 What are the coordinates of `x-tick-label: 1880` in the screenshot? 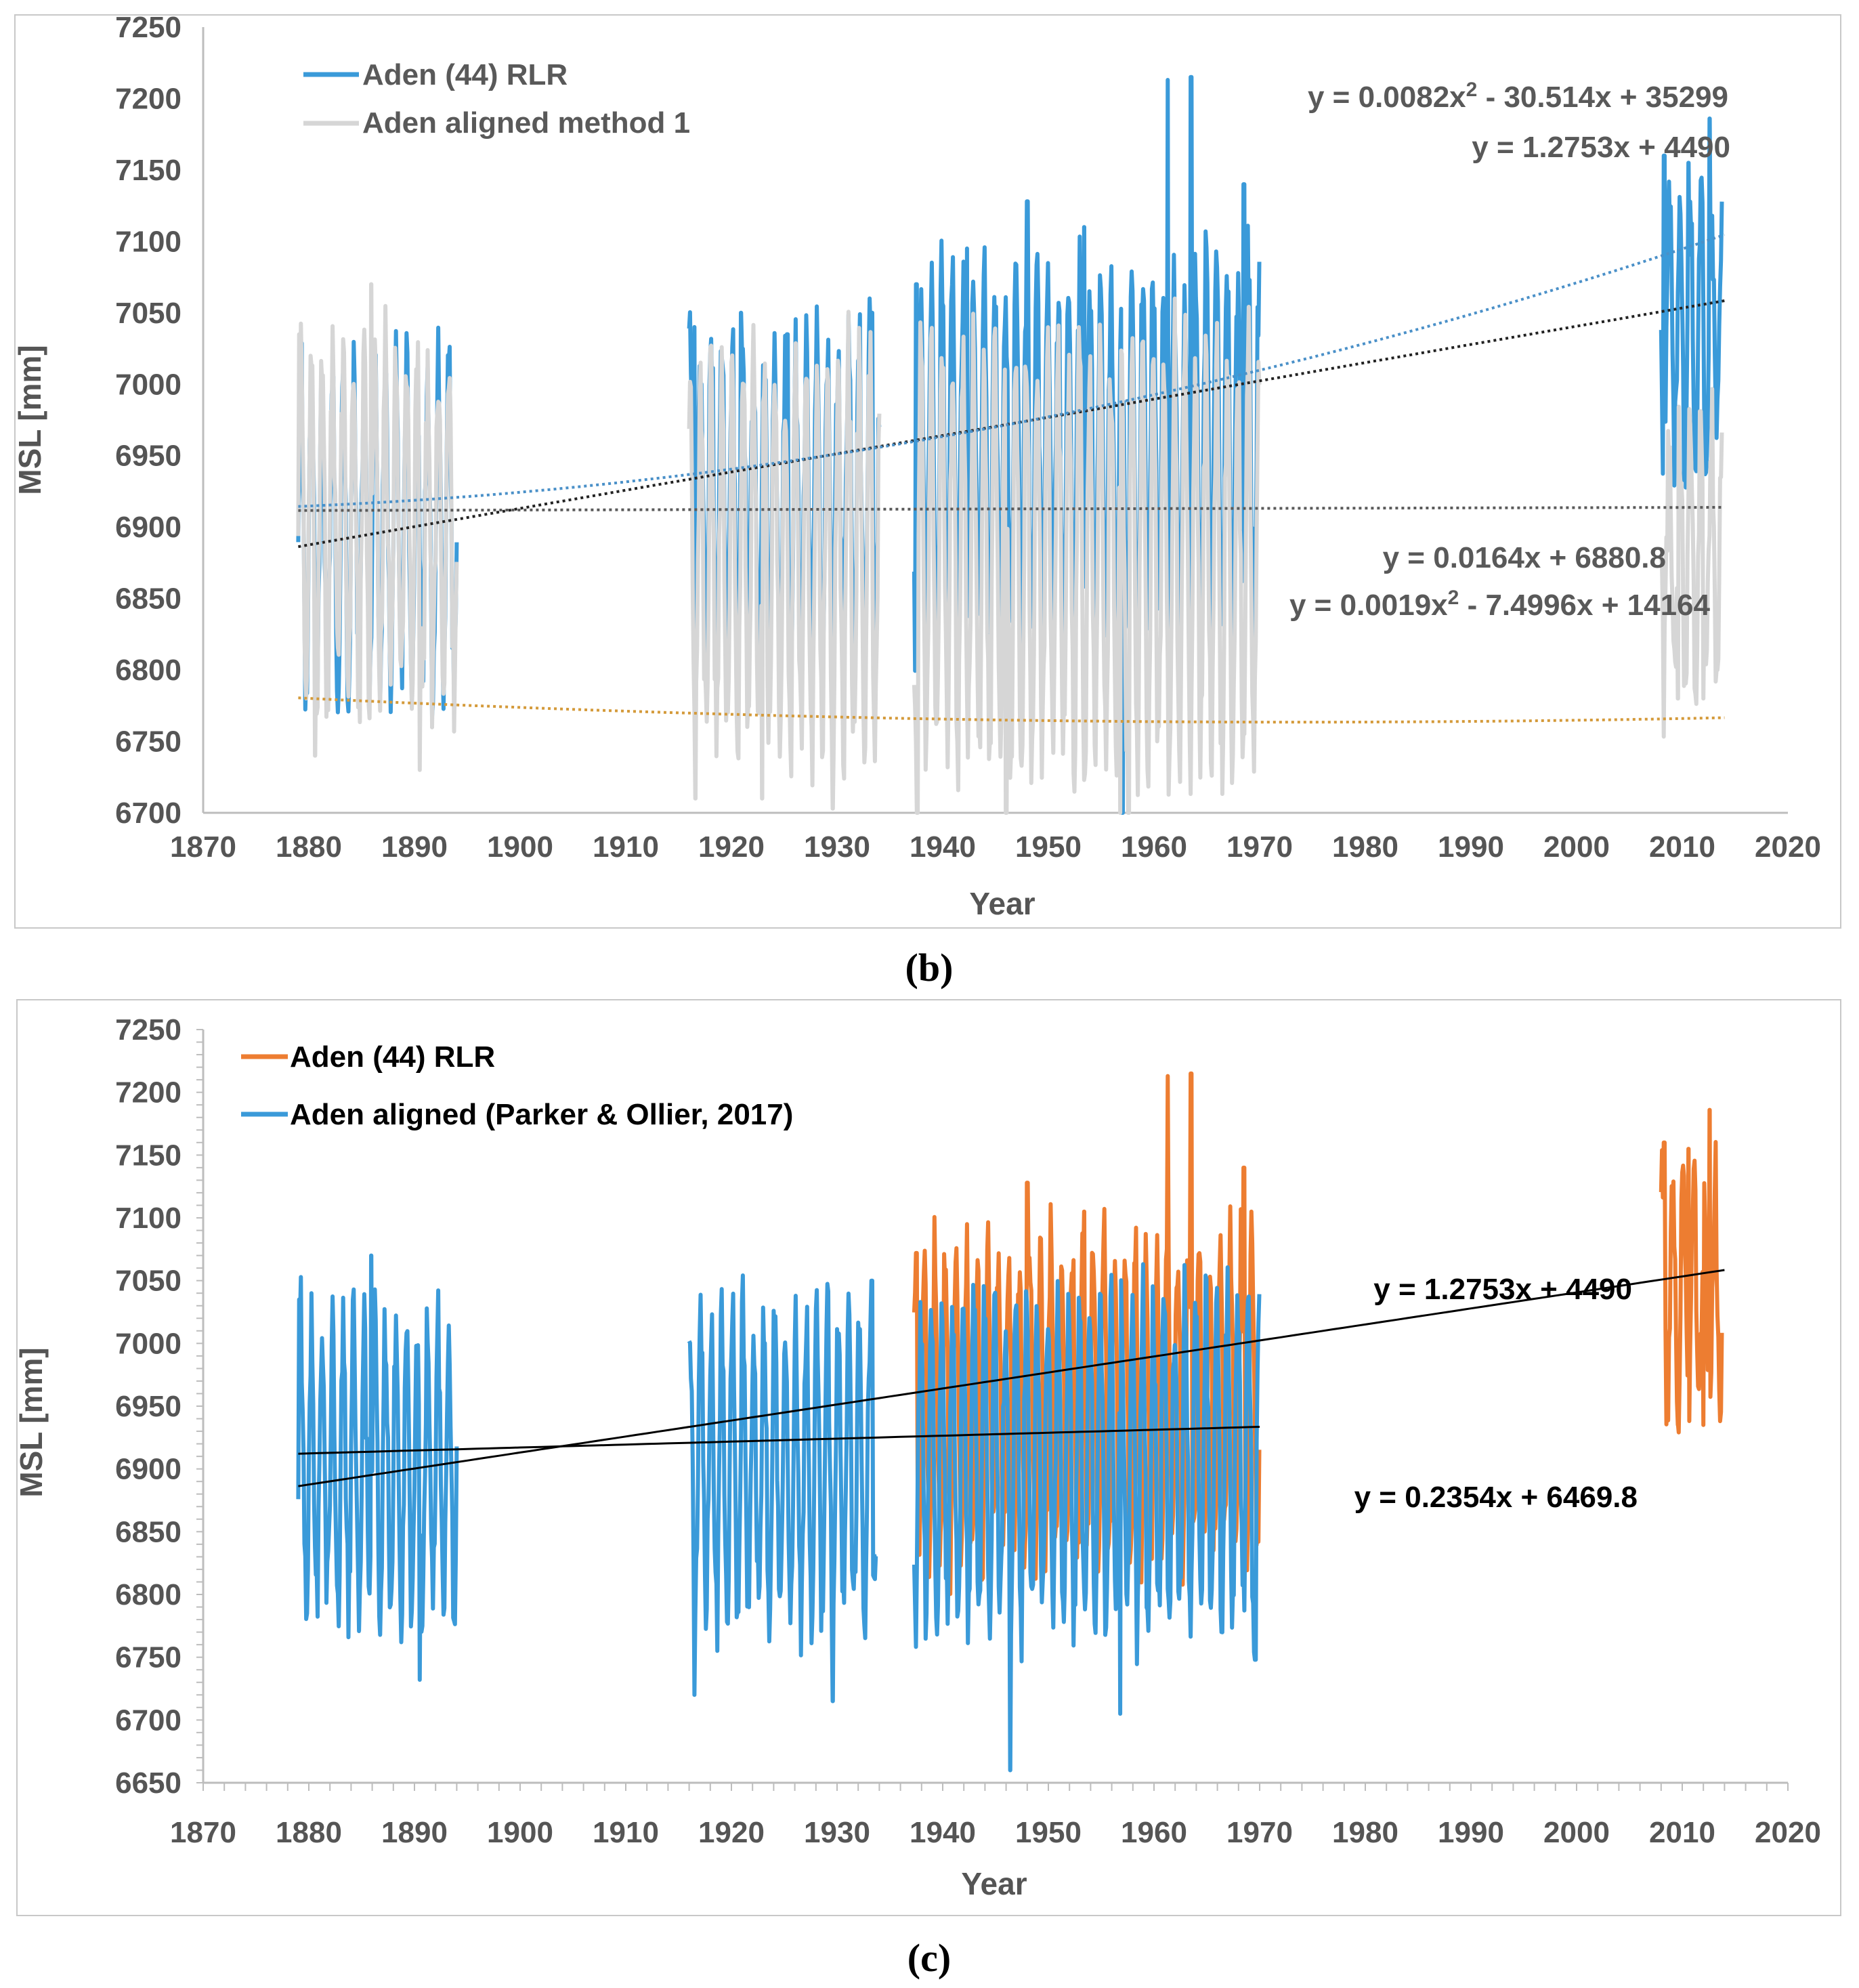 It's located at (309, 1832).